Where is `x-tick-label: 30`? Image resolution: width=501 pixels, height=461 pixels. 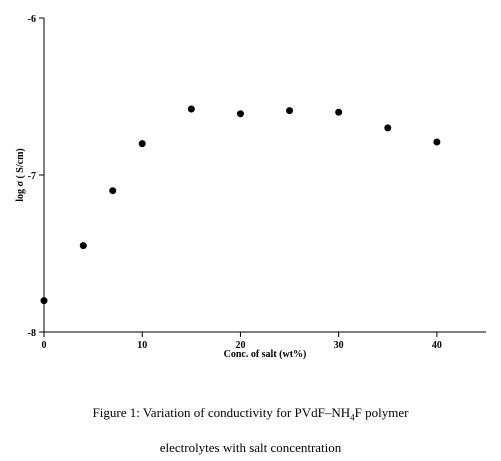 x-tick-label: 30 is located at coordinates (339, 345).